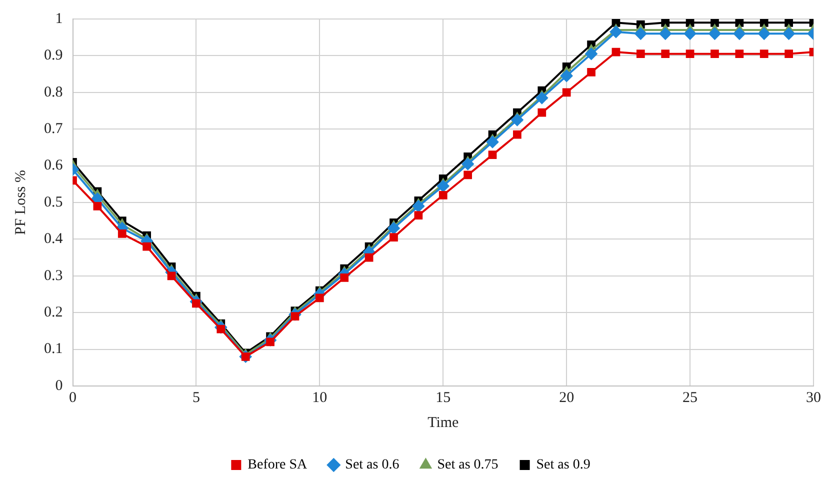  Describe the element at coordinates (320, 398) in the screenshot. I see `x-tick-label: 10` at that location.